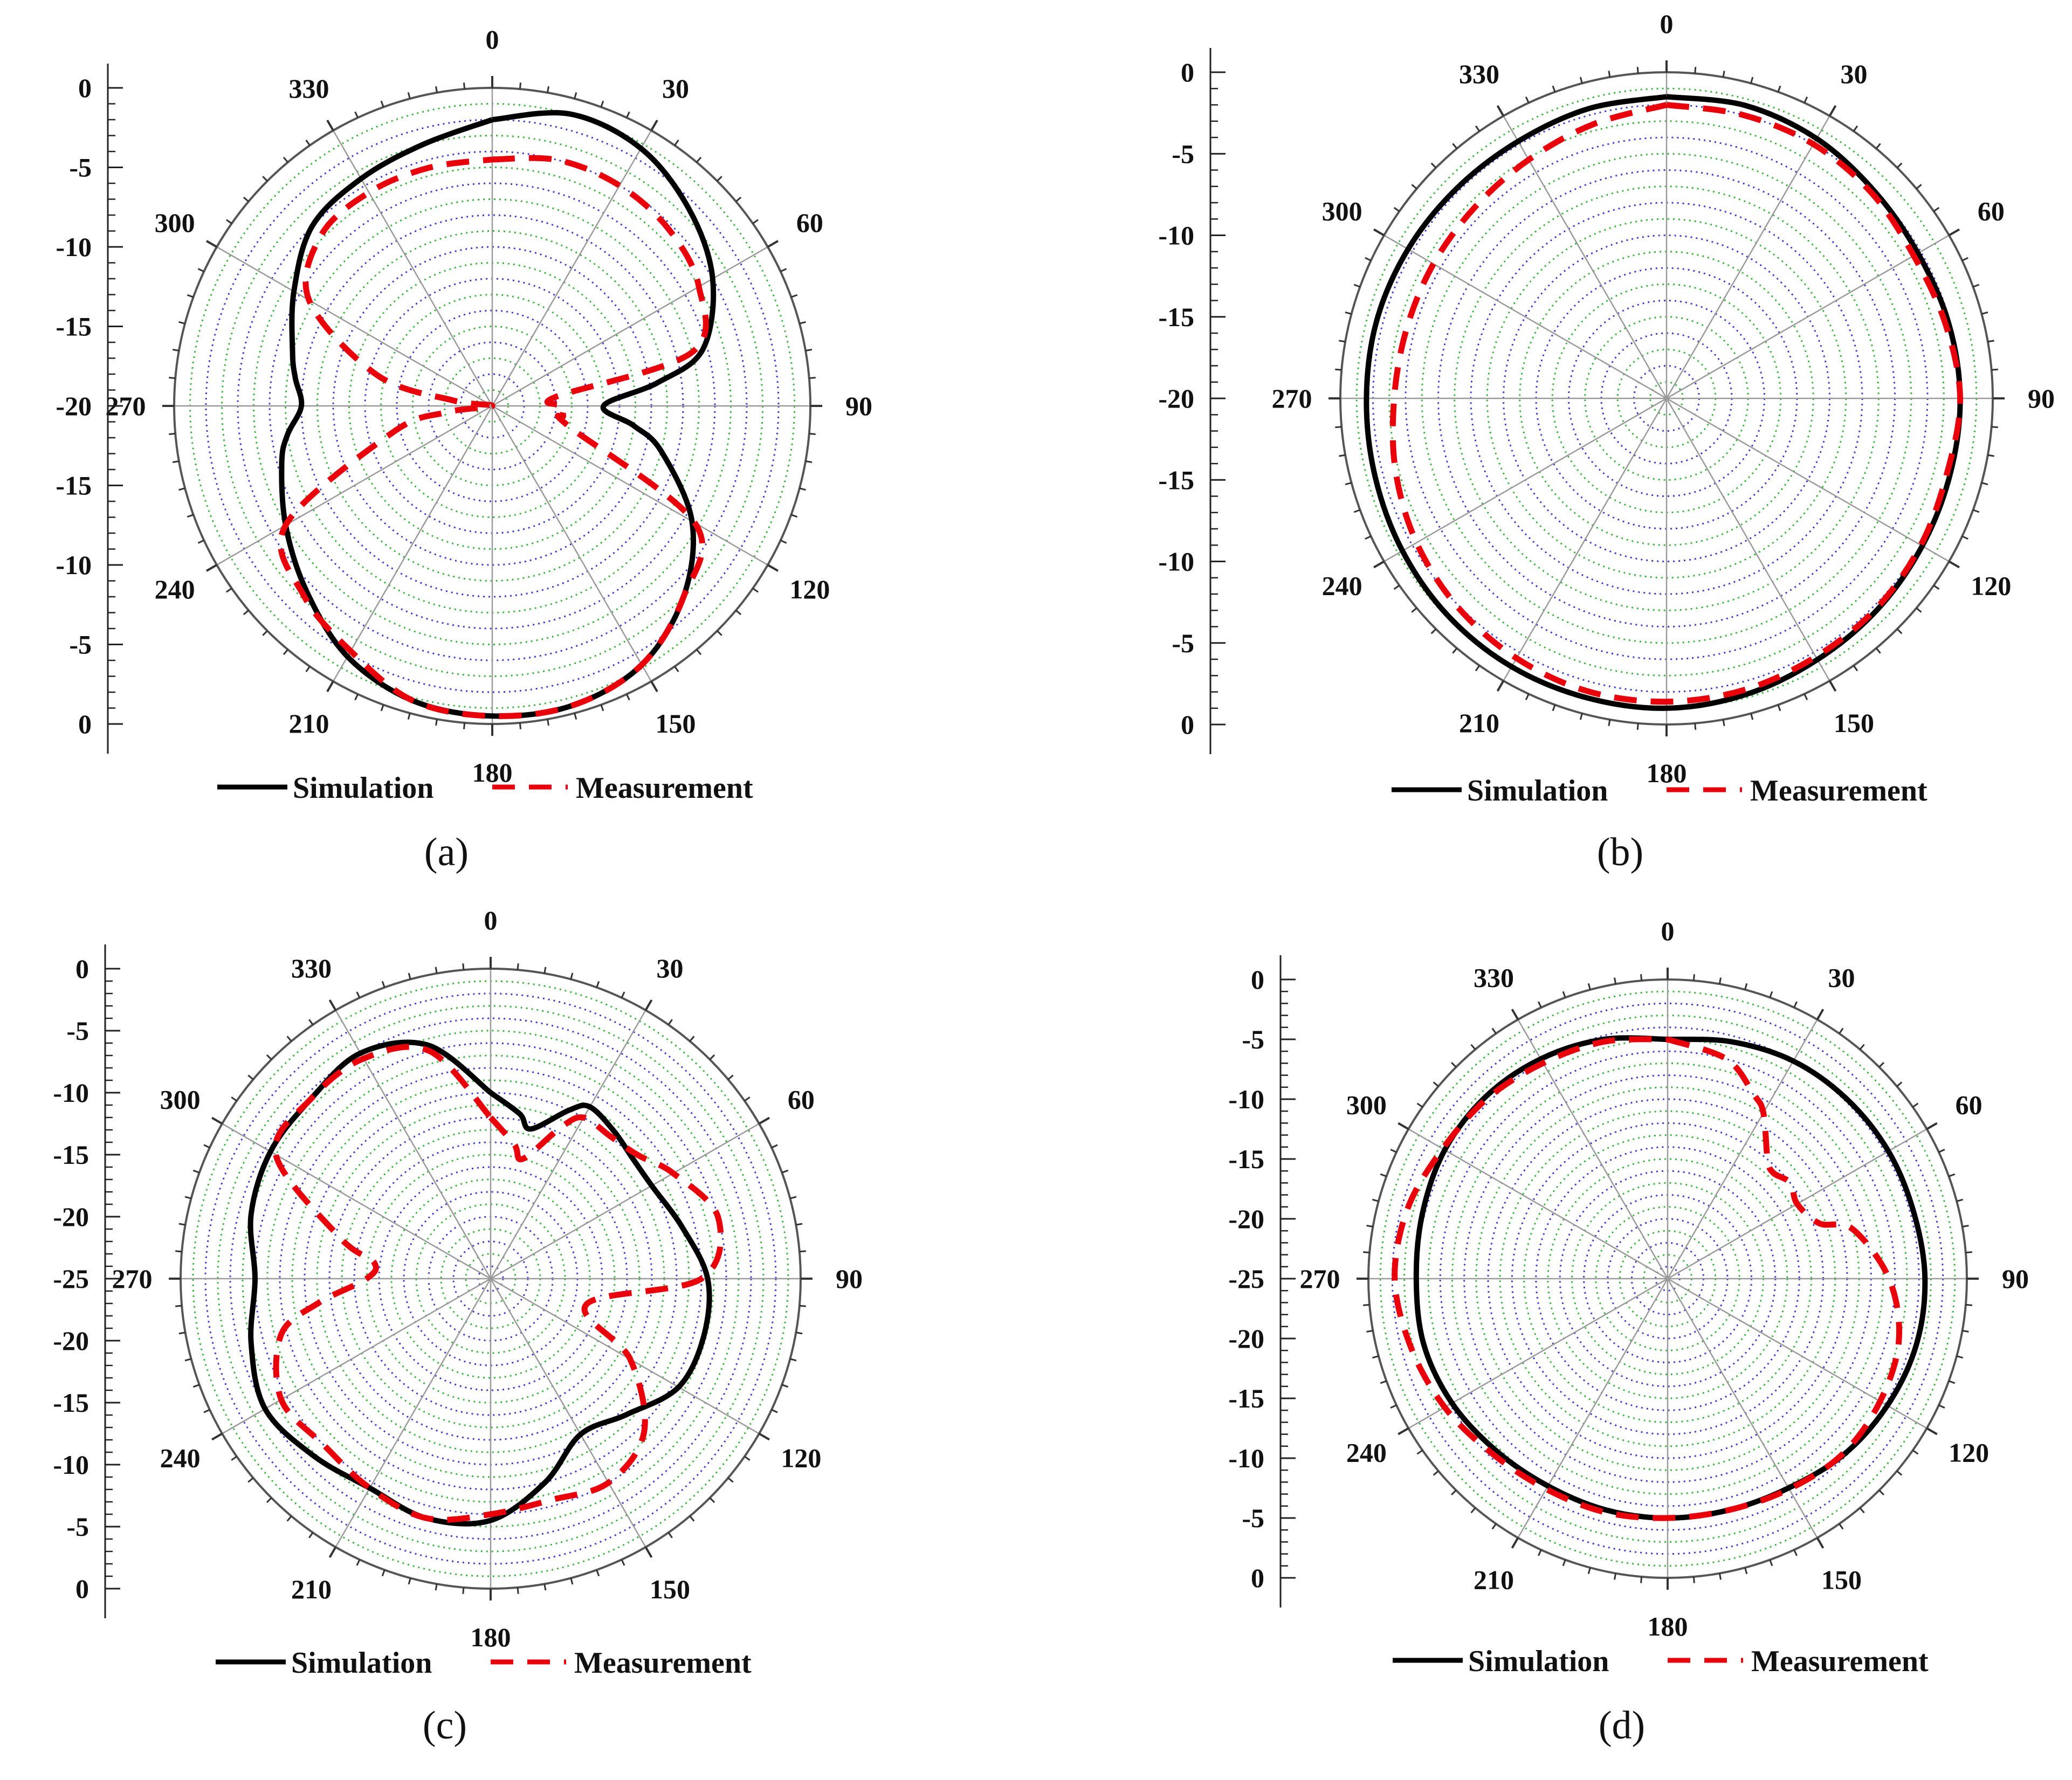  Describe the element at coordinates (175, 589) in the screenshot. I see `angle-label-240: 240` at that location.